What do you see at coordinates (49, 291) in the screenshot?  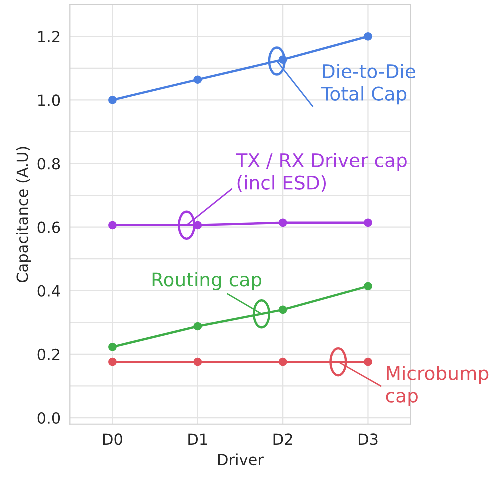 I see `y-tick-label: 0.4` at bounding box center [49, 291].